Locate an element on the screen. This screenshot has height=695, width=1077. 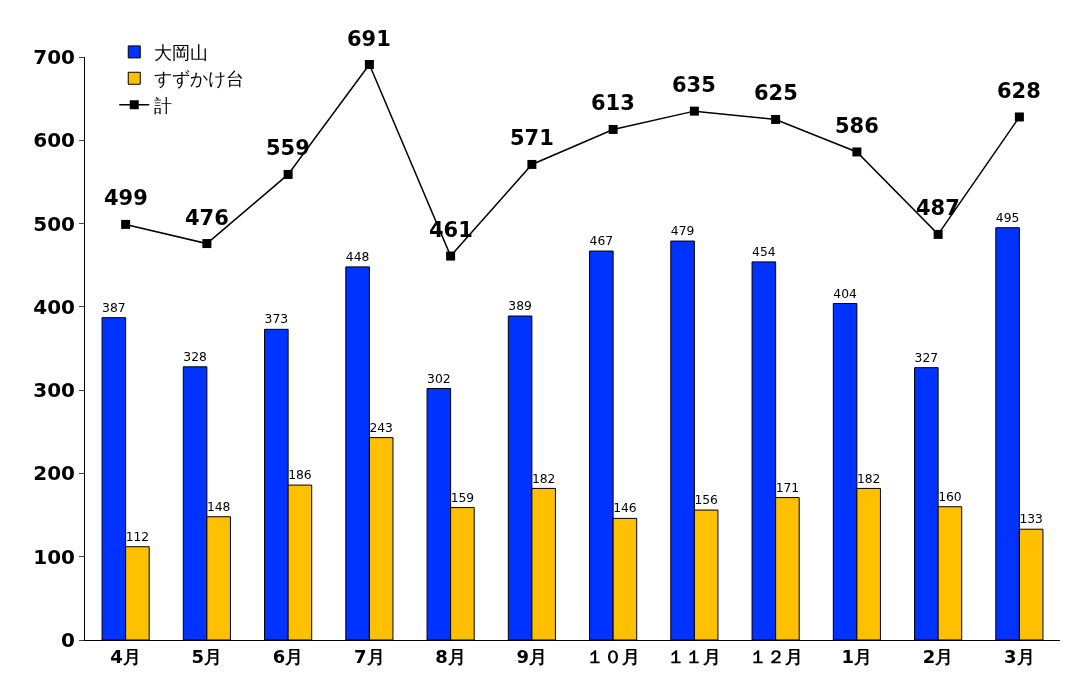
data-label: 328 is located at coordinates (195, 356).